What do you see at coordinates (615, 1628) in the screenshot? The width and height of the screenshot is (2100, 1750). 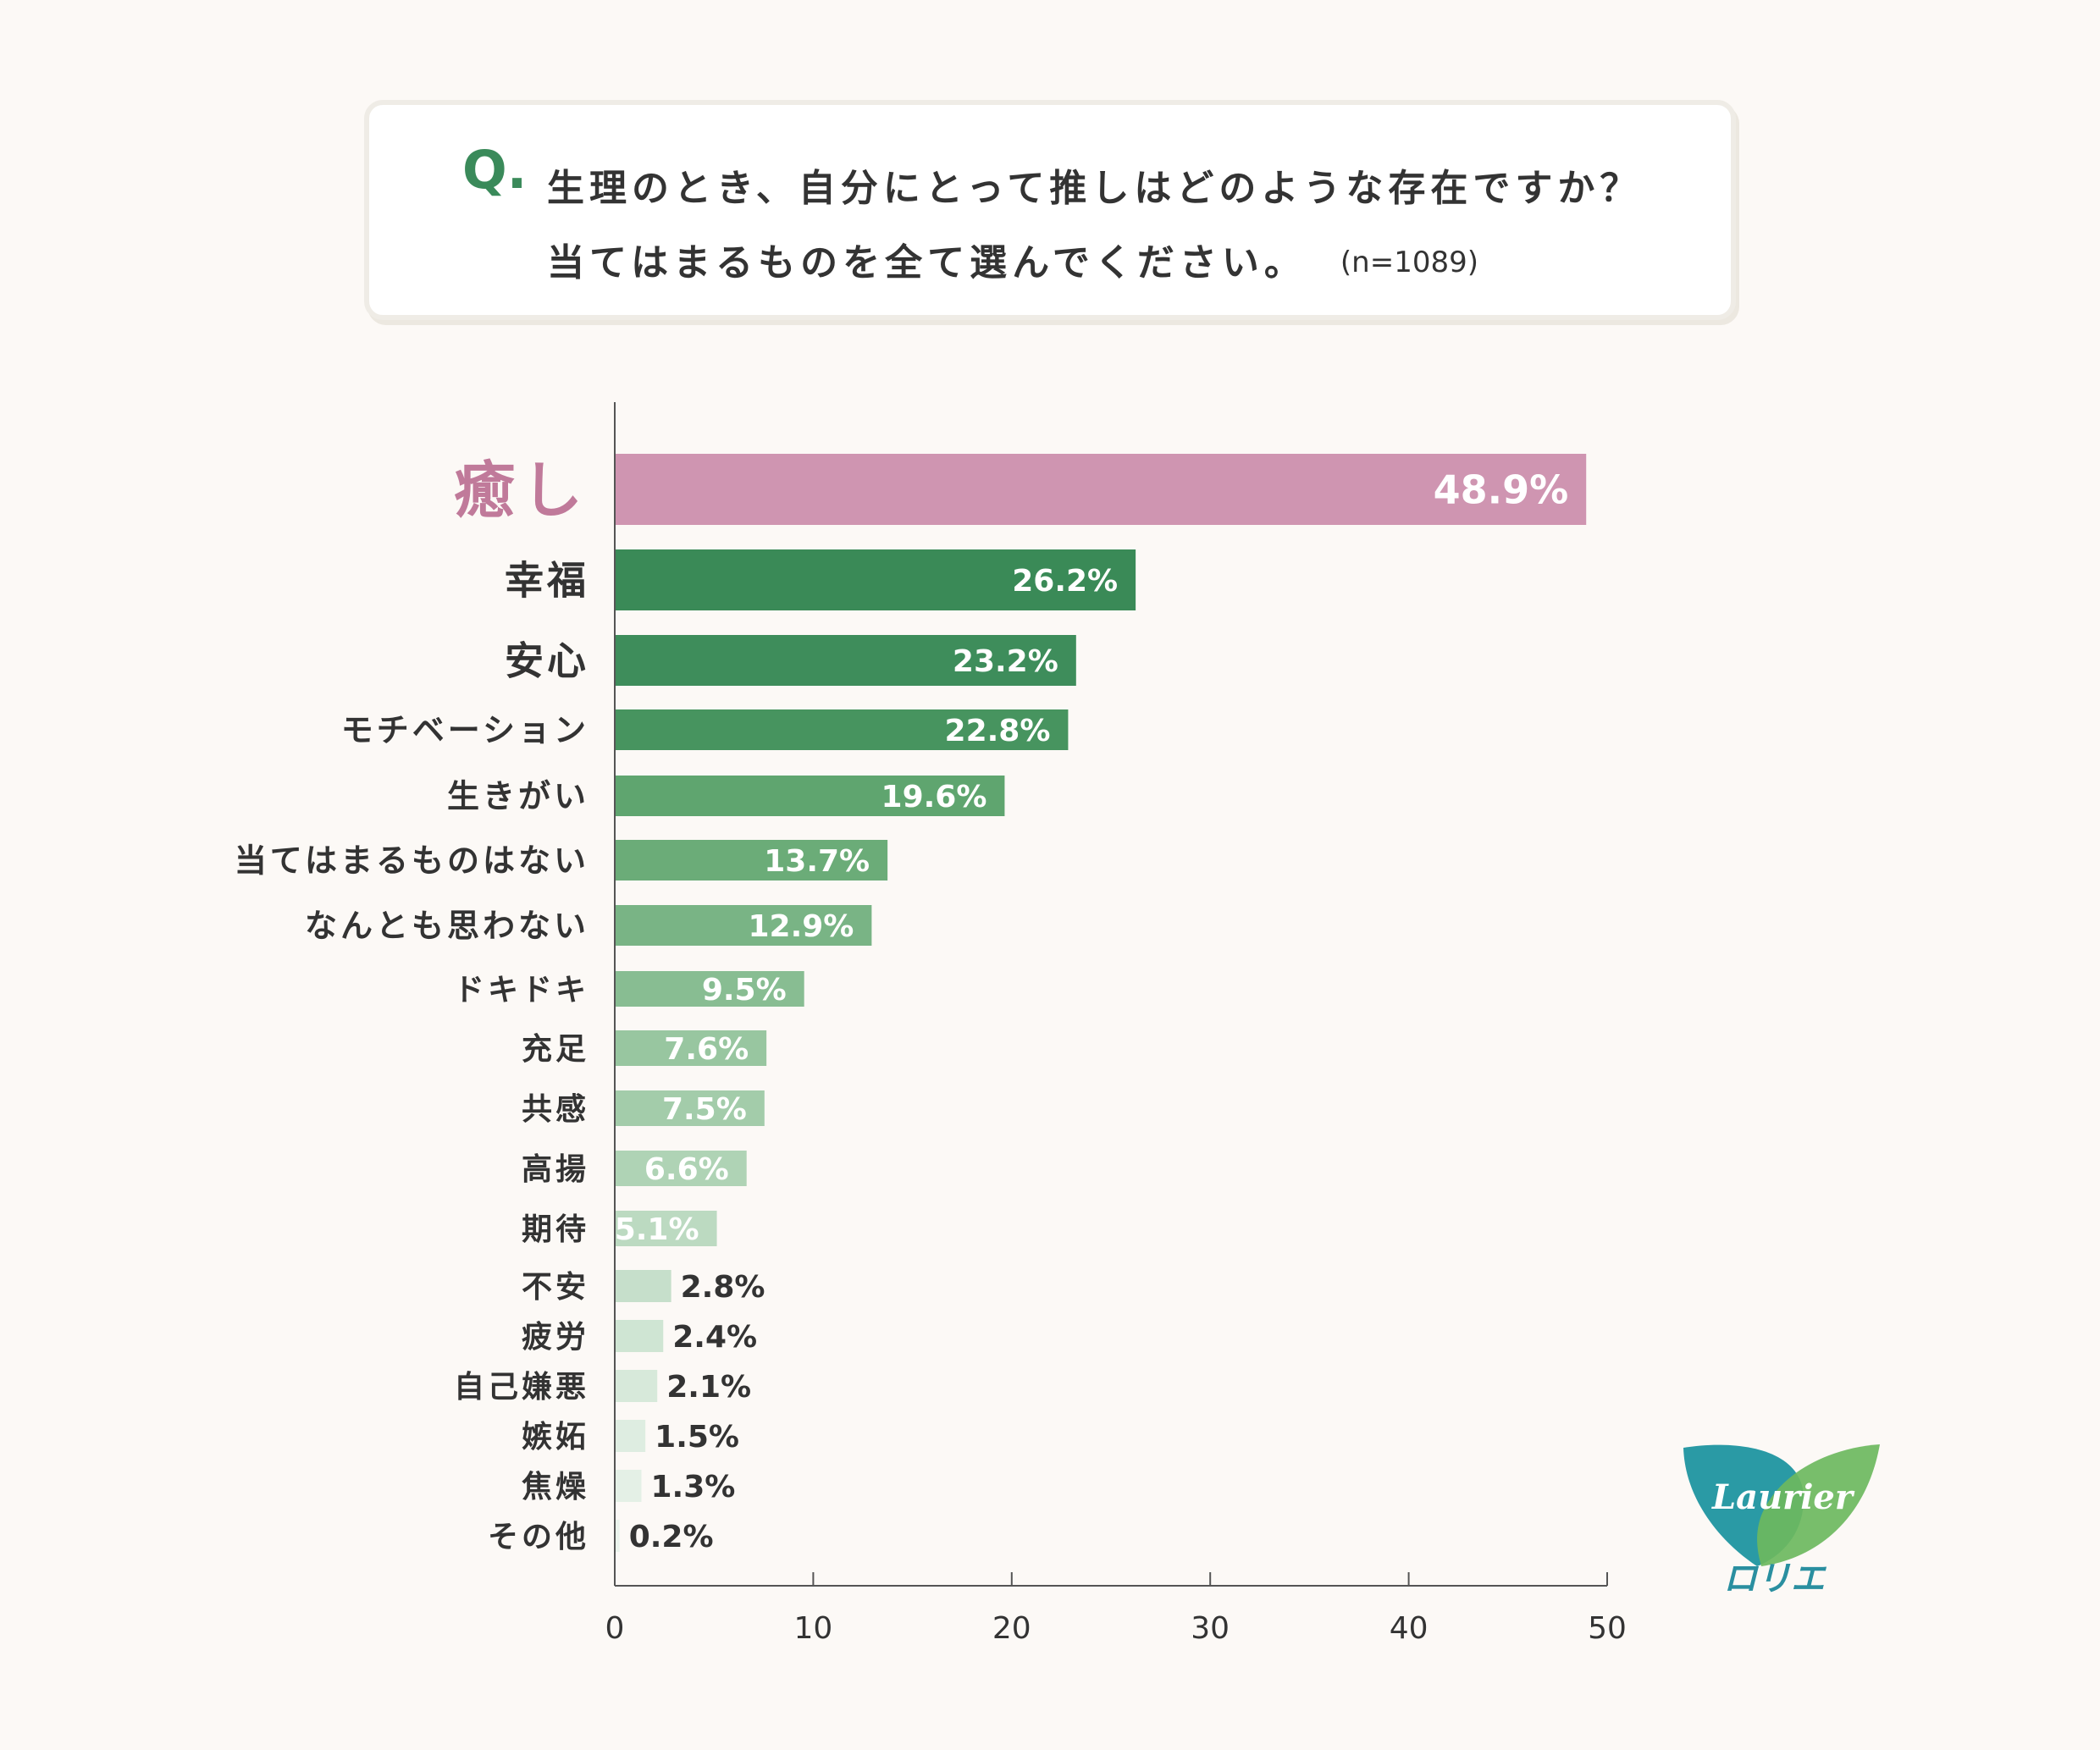 I see `x-tick-label: 0` at bounding box center [615, 1628].